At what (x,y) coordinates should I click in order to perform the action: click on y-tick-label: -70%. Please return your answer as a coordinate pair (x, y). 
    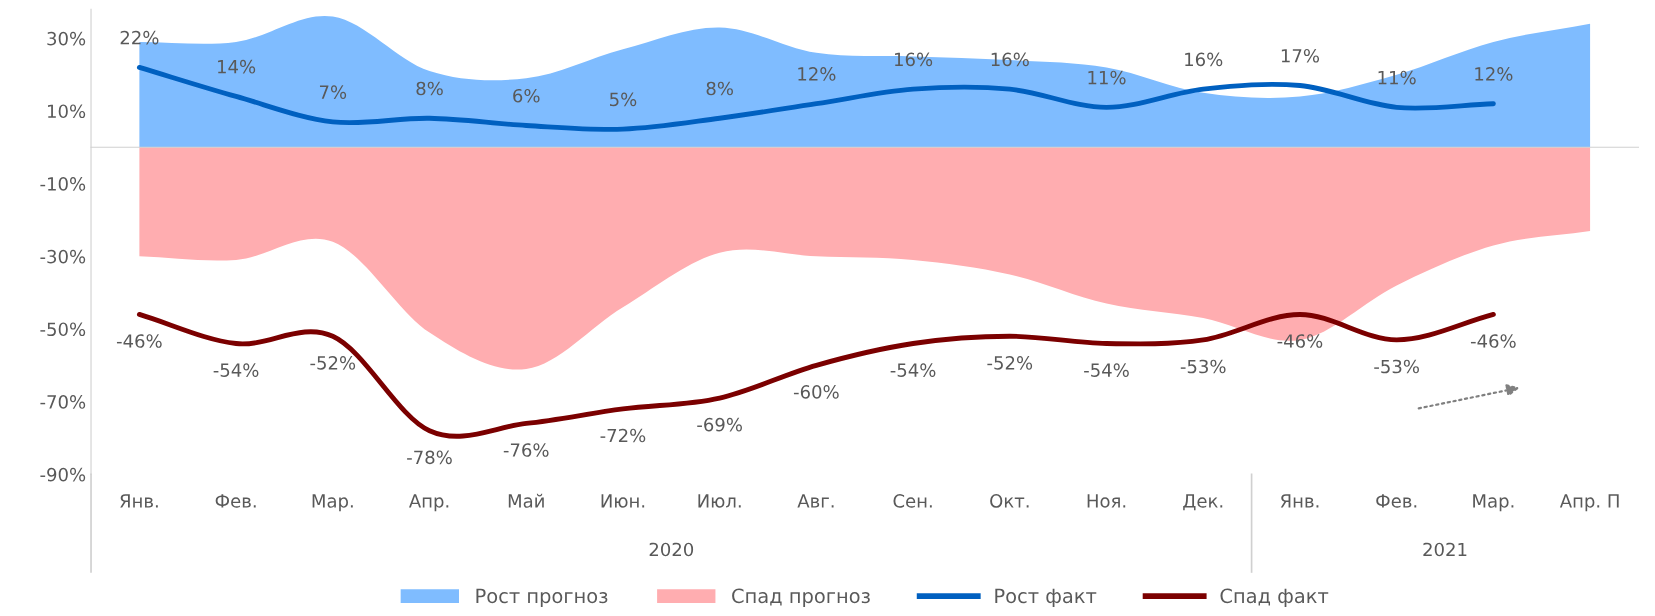
    Looking at the image, I should click on (63, 402).